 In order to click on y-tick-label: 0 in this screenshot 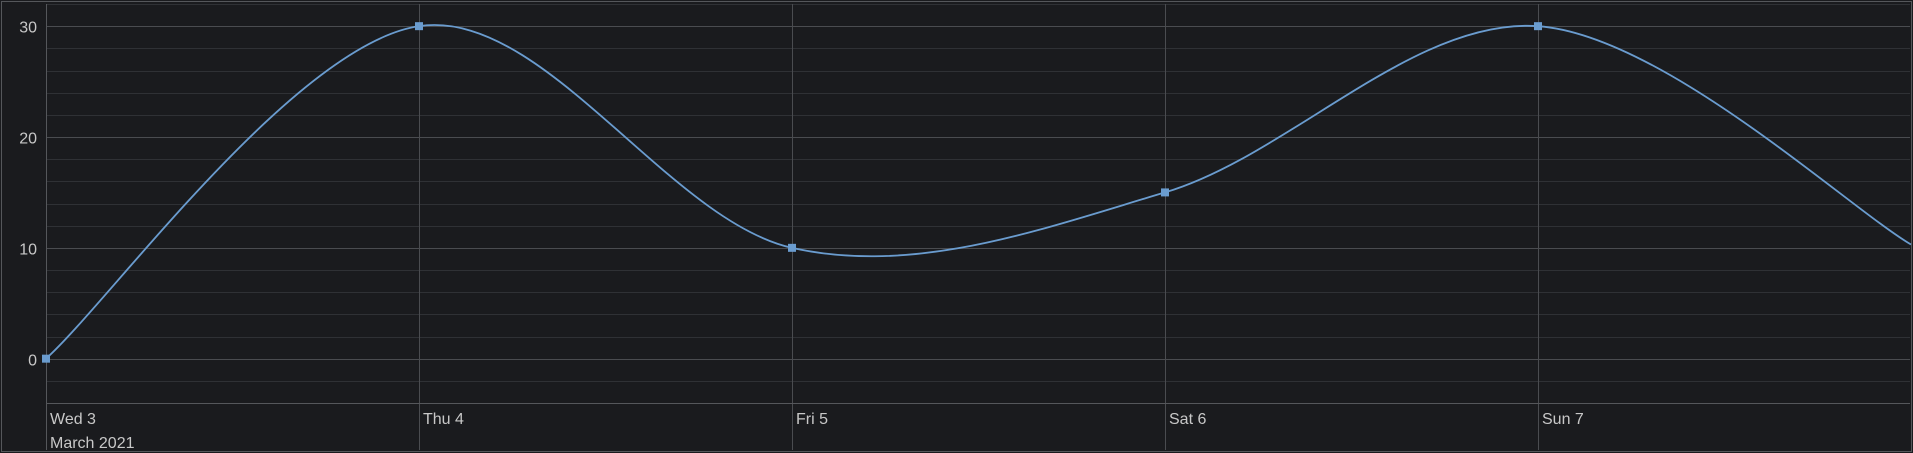, I will do `click(32, 361)`.